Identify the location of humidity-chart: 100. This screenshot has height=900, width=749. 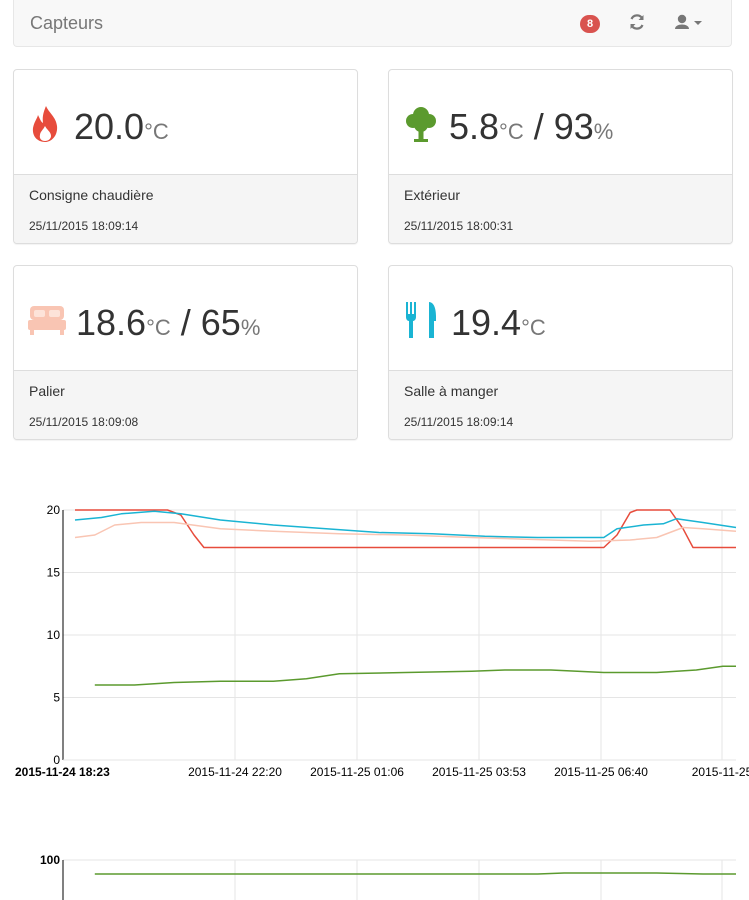
(374, 875).